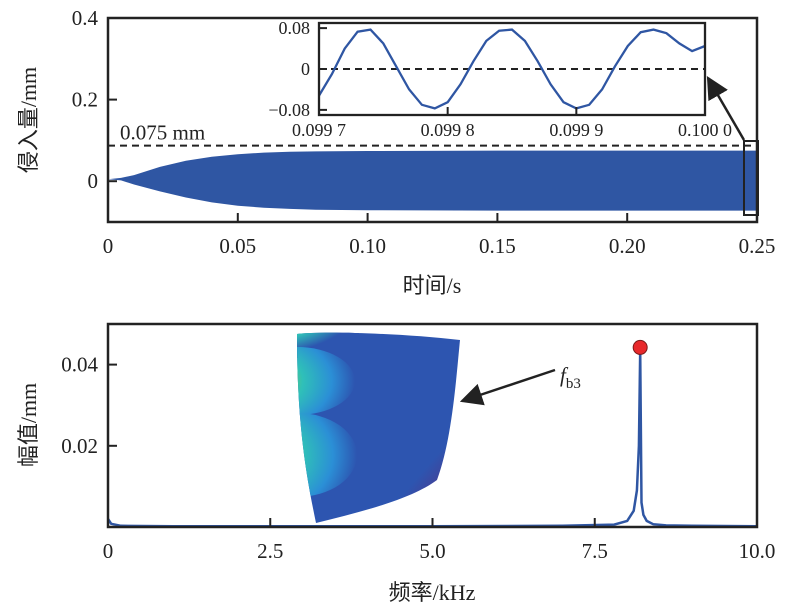 Image resolution: width=787 pixels, height=614 pixels. What do you see at coordinates (28, 425) in the screenshot?
I see `y-axis-label: 幅值/mm` at bounding box center [28, 425].